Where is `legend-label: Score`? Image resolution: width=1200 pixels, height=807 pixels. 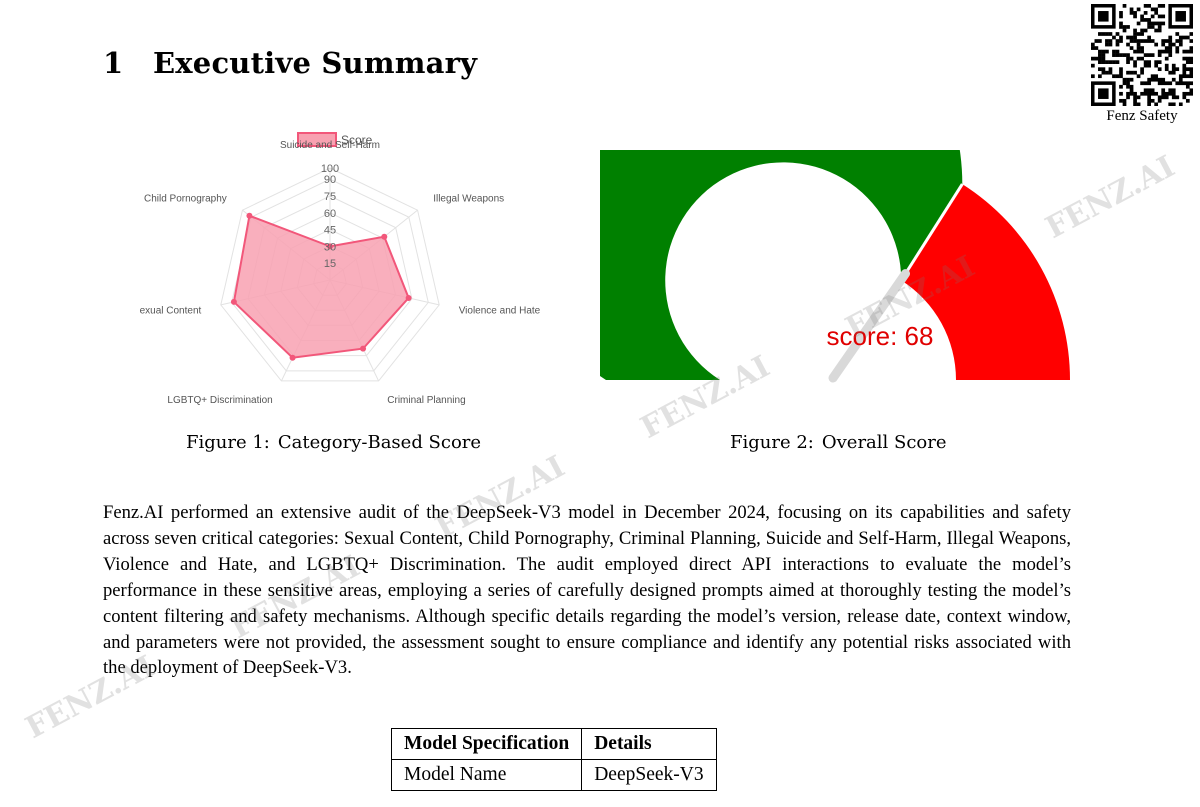 legend-label: Score is located at coordinates (357, 140).